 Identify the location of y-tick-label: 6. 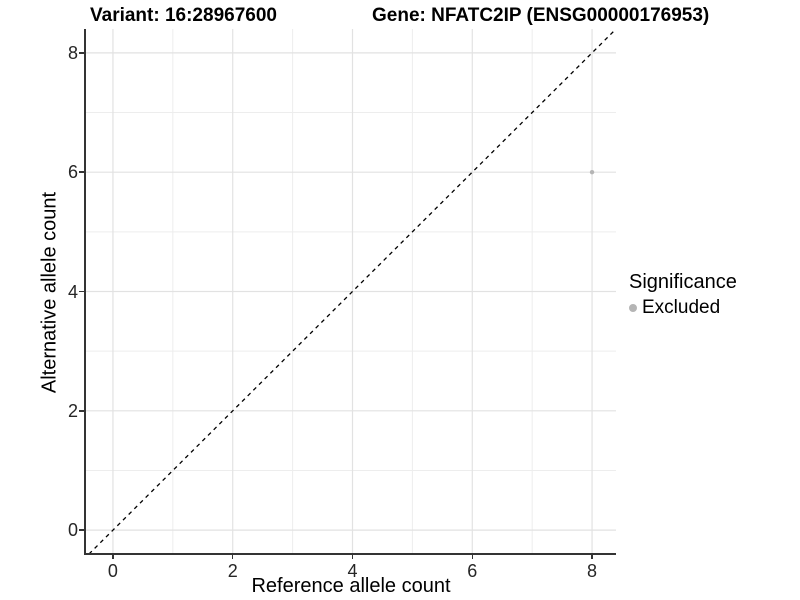
(72, 172).